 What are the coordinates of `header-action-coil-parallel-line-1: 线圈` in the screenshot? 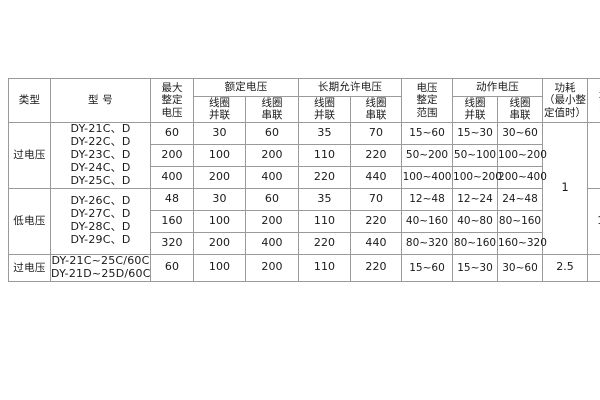 It's located at (475, 103).